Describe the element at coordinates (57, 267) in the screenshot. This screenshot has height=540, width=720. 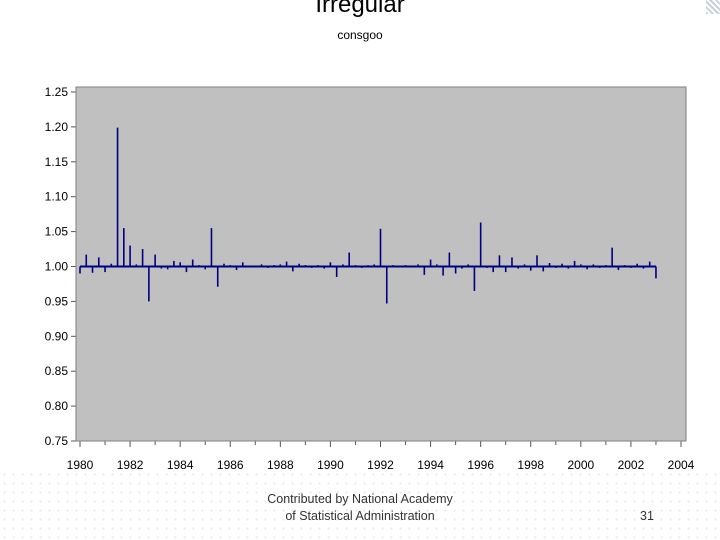
I see `y-tick-label: 1.00` at that location.